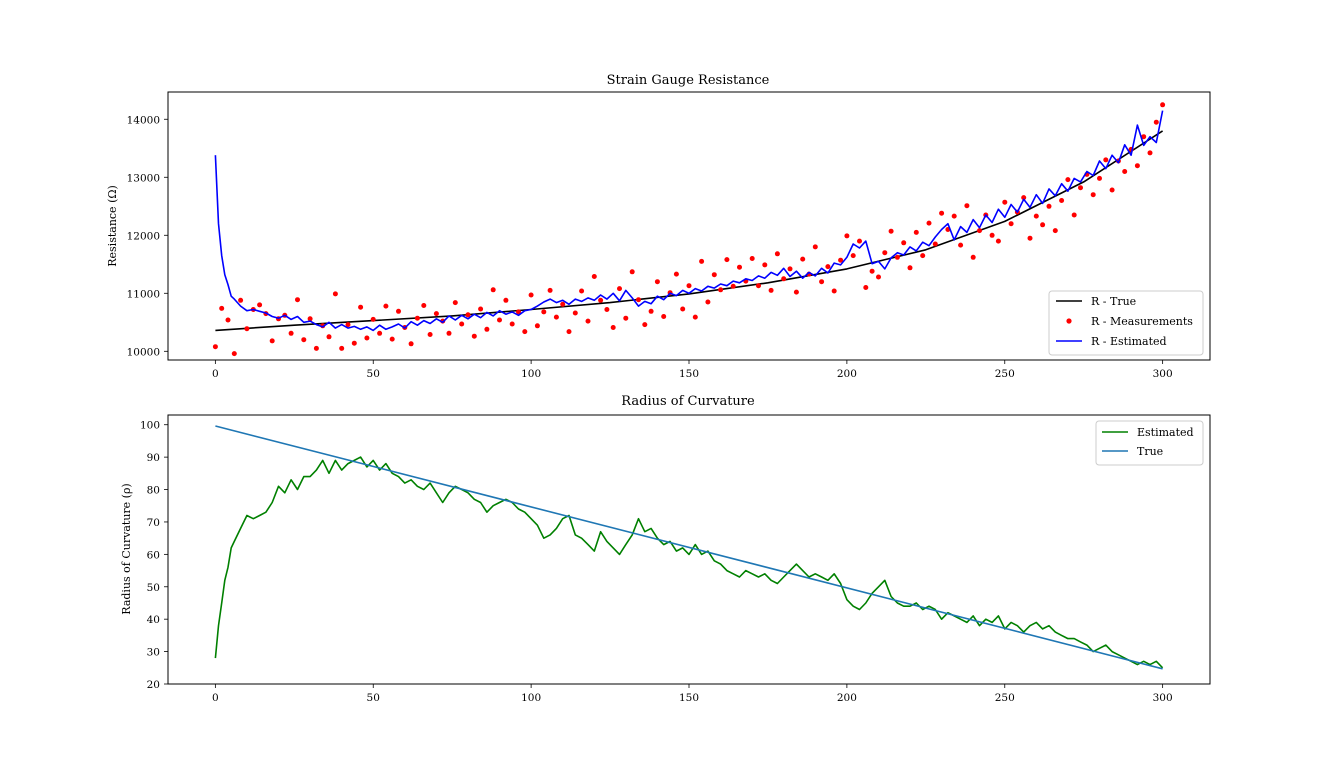  I want to click on legend: Estimated True, so click(1149, 443).